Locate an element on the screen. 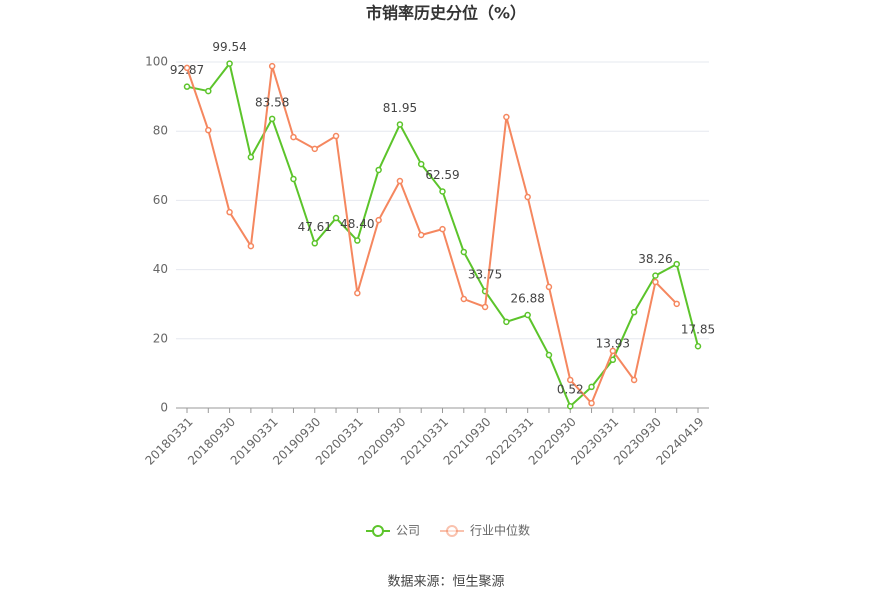  y-tick-label: 60 is located at coordinates (160, 200).